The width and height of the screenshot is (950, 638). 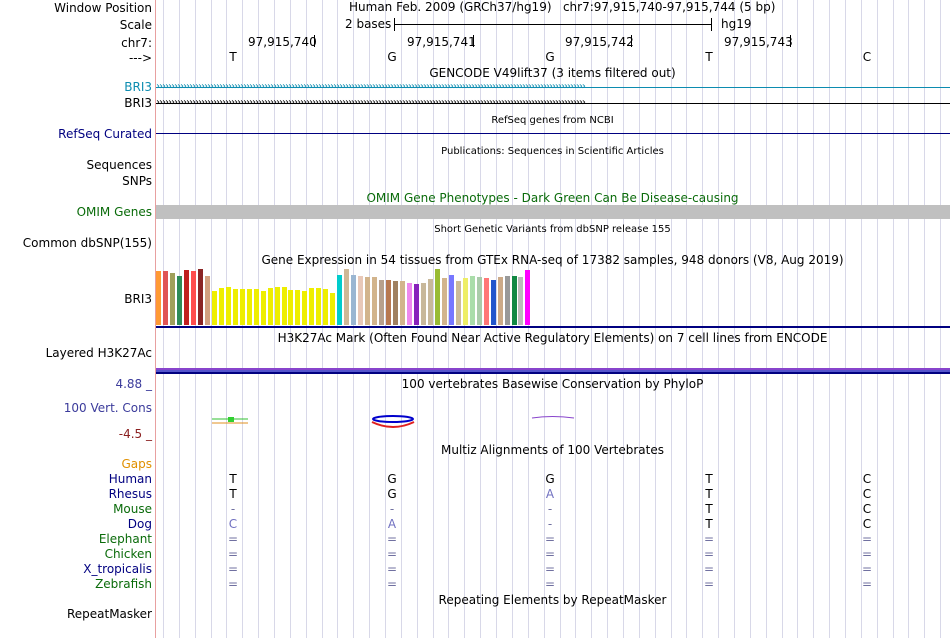 What do you see at coordinates (87, 243) in the screenshot?
I see `dbsnp-label: Common dbSNP(155)` at bounding box center [87, 243].